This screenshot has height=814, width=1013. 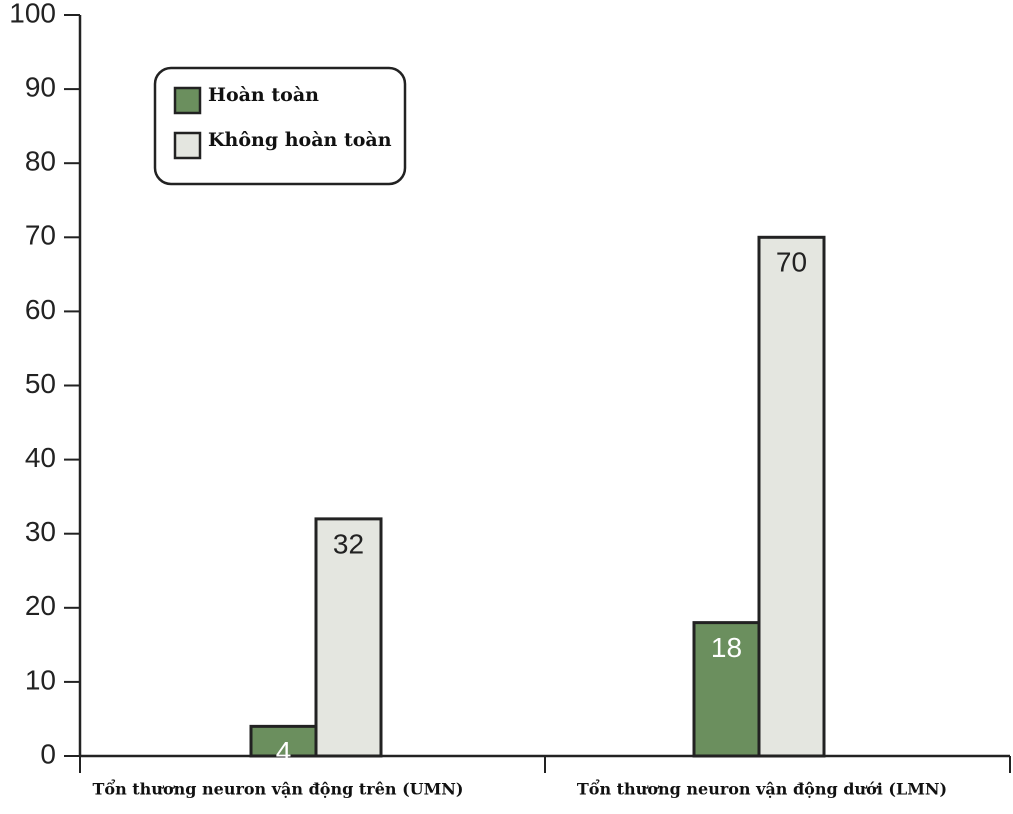 What do you see at coordinates (40, 86) in the screenshot?
I see `y-tick-label: 90` at bounding box center [40, 86].